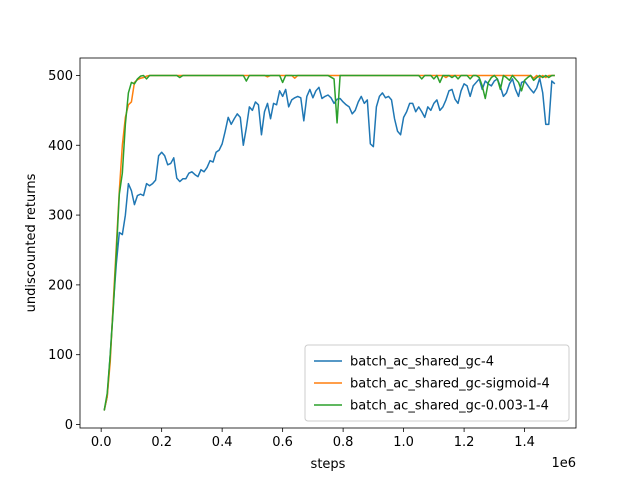 This screenshot has width=640, height=480. I want to click on x-tick-label: 0.0, so click(101, 442).